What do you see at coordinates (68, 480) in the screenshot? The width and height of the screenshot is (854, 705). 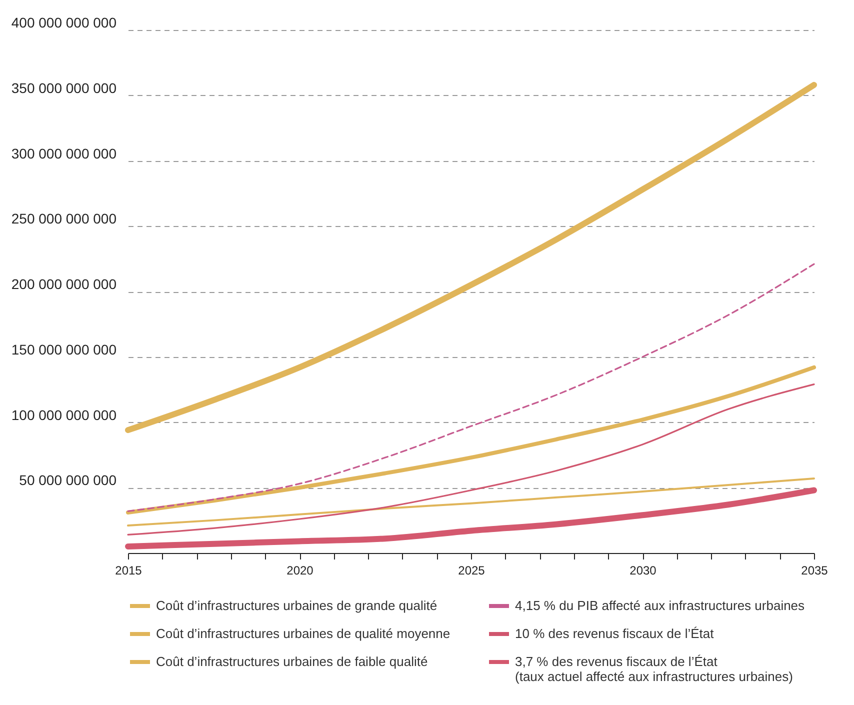 I see `y-tick-label: 50 000 000 000` at bounding box center [68, 480].